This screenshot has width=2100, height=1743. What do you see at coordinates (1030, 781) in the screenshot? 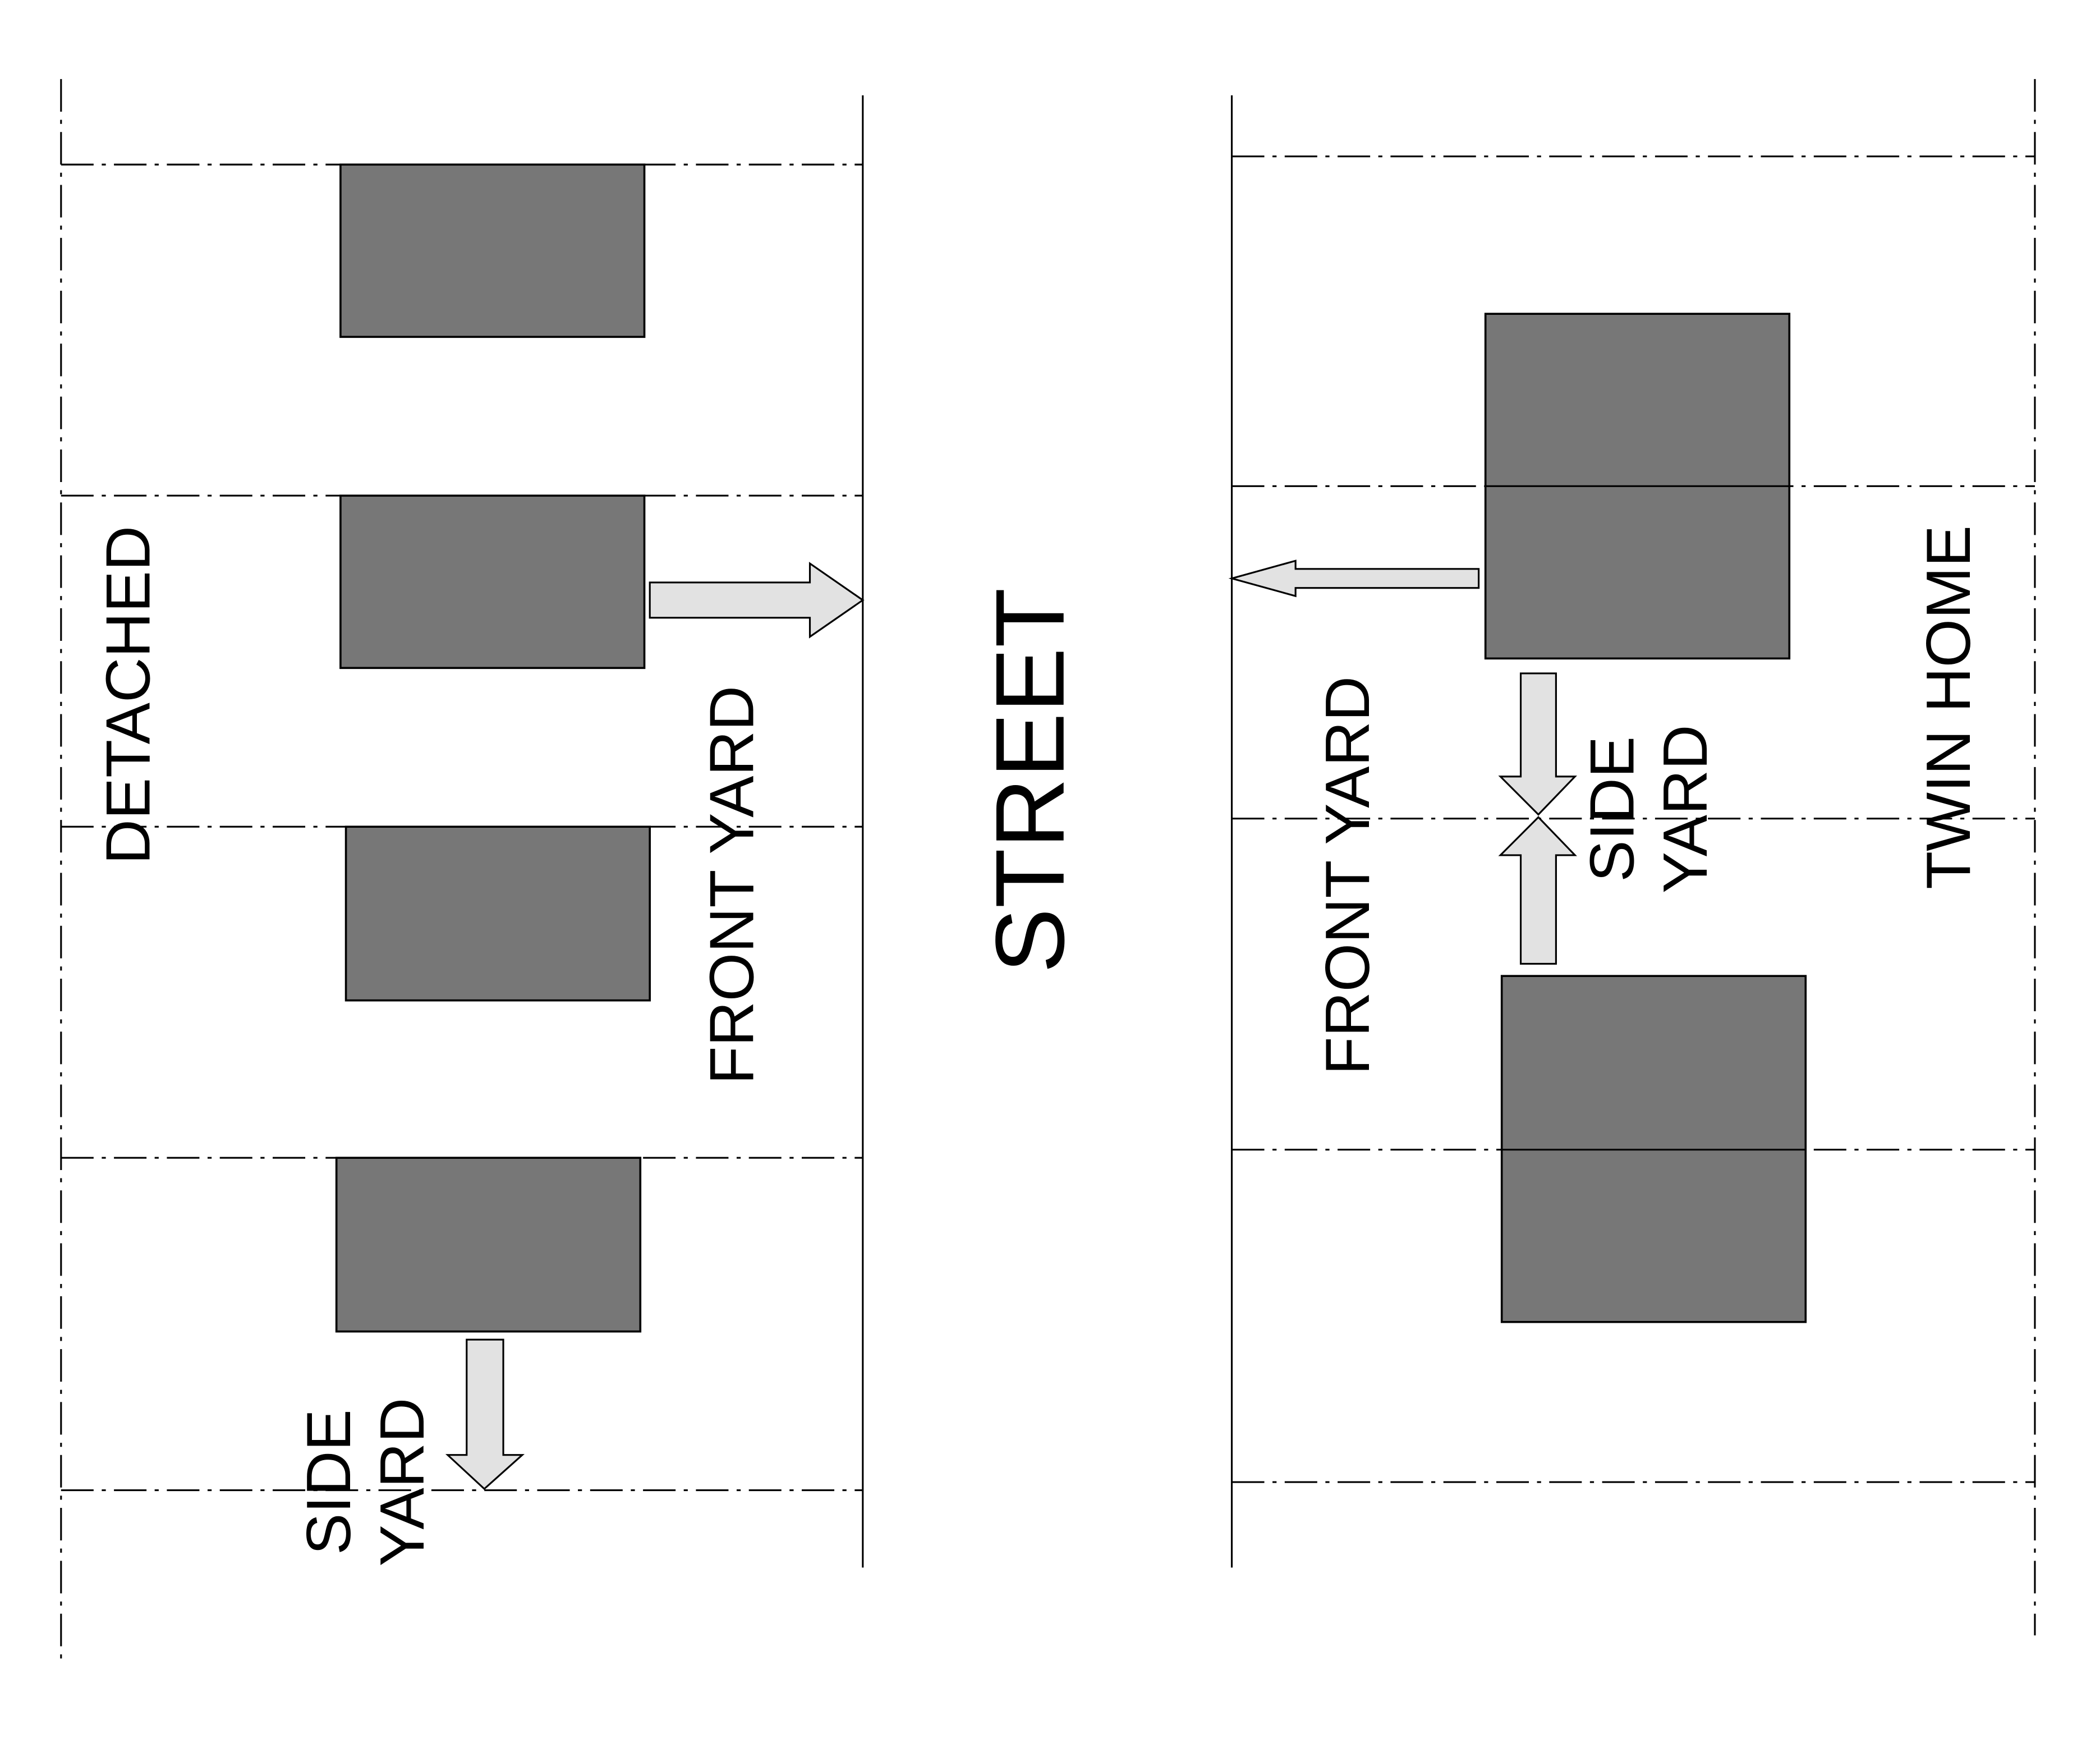
I see `street-label: STREET` at bounding box center [1030, 781].